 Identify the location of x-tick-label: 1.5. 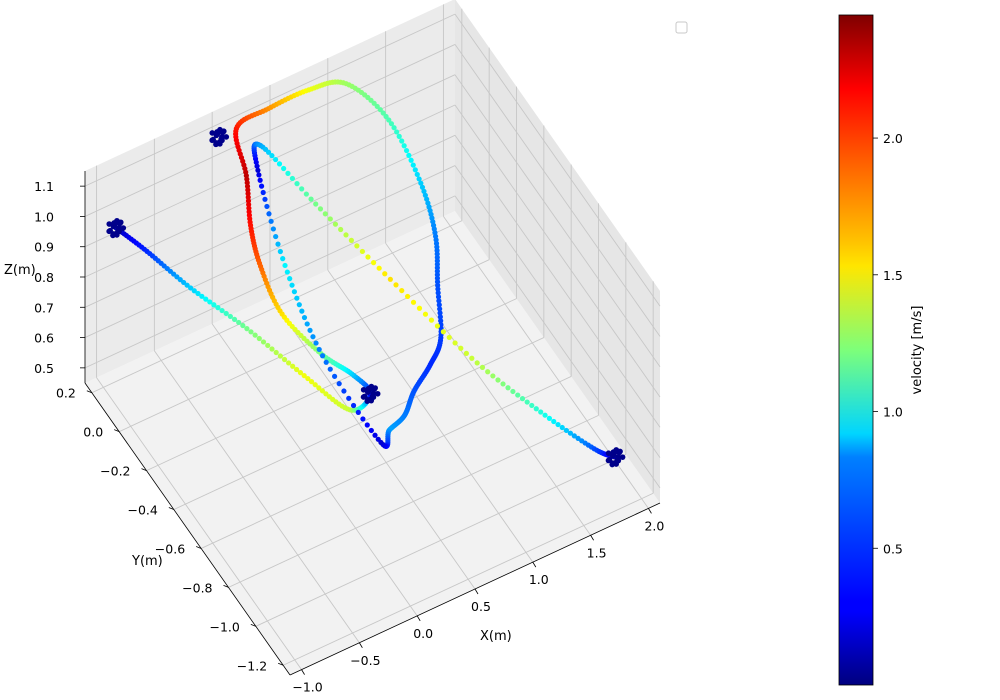
(597, 552).